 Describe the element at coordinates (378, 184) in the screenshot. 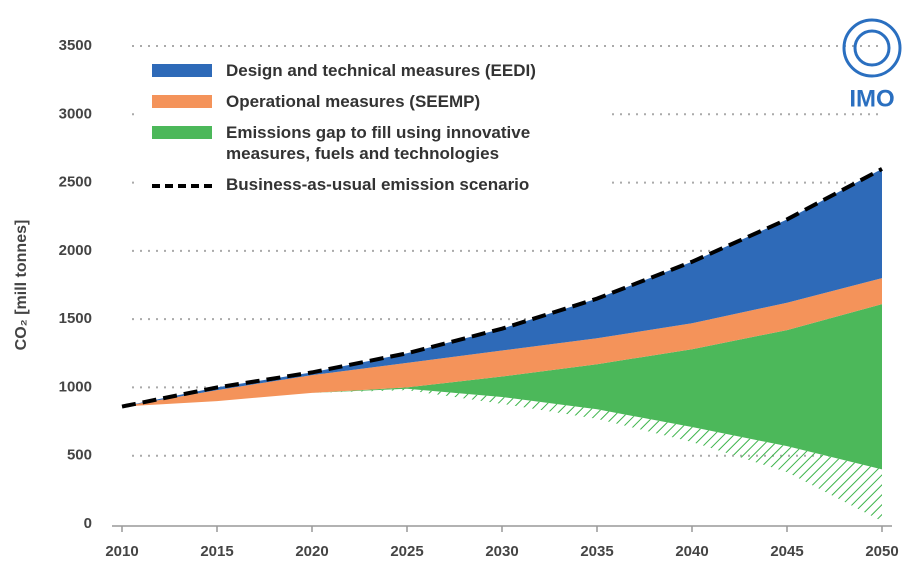

I see `legend-label: Business-as-usual emission scenario` at that location.